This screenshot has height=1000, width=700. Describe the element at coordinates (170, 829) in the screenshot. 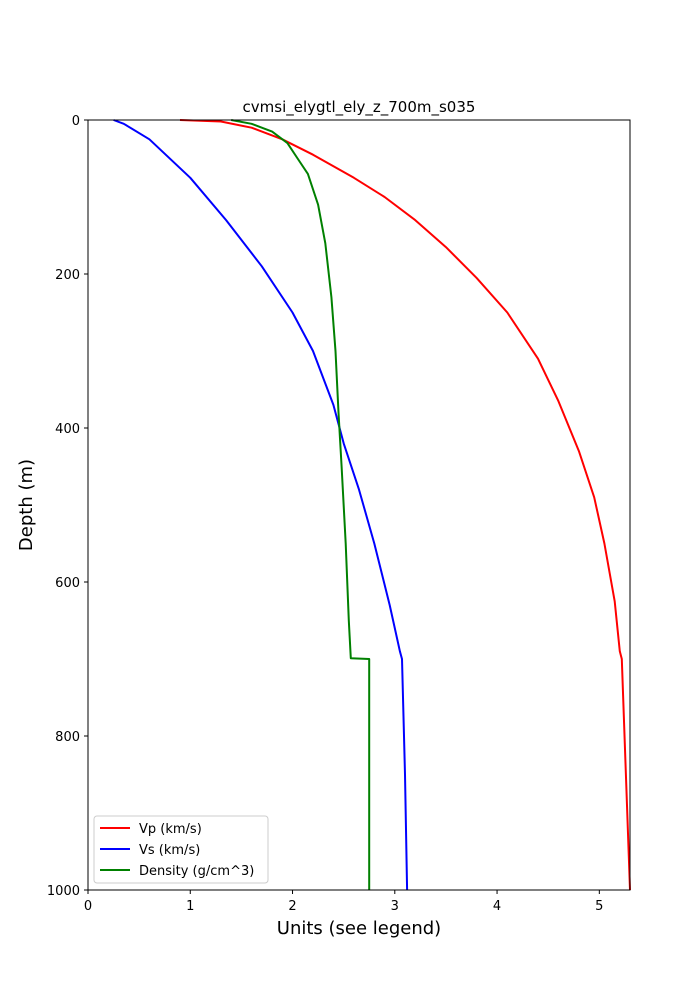

I see `legend-label-0: Vp (km/s)` at that location.